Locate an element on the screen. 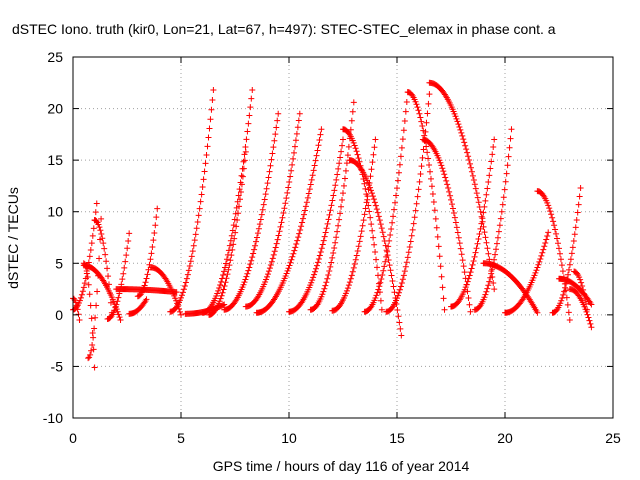  x-tick-label: 10 is located at coordinates (289, 438).